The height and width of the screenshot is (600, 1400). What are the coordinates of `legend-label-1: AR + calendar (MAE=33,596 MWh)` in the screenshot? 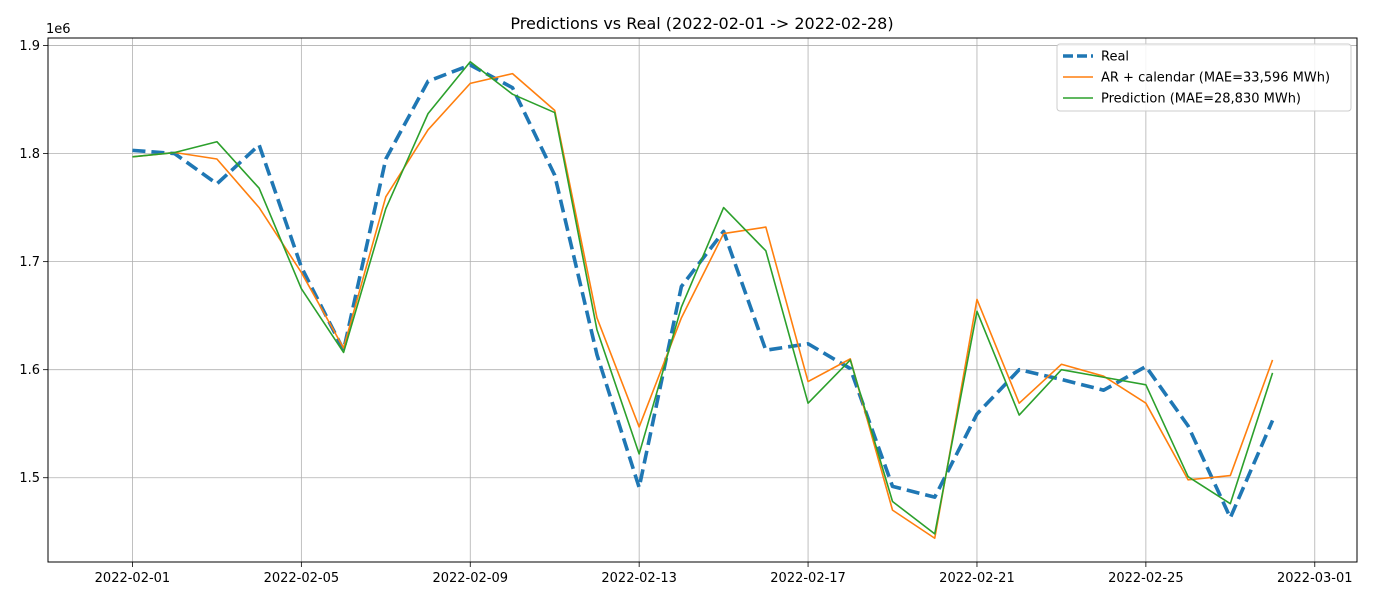 It's located at (1215, 78).